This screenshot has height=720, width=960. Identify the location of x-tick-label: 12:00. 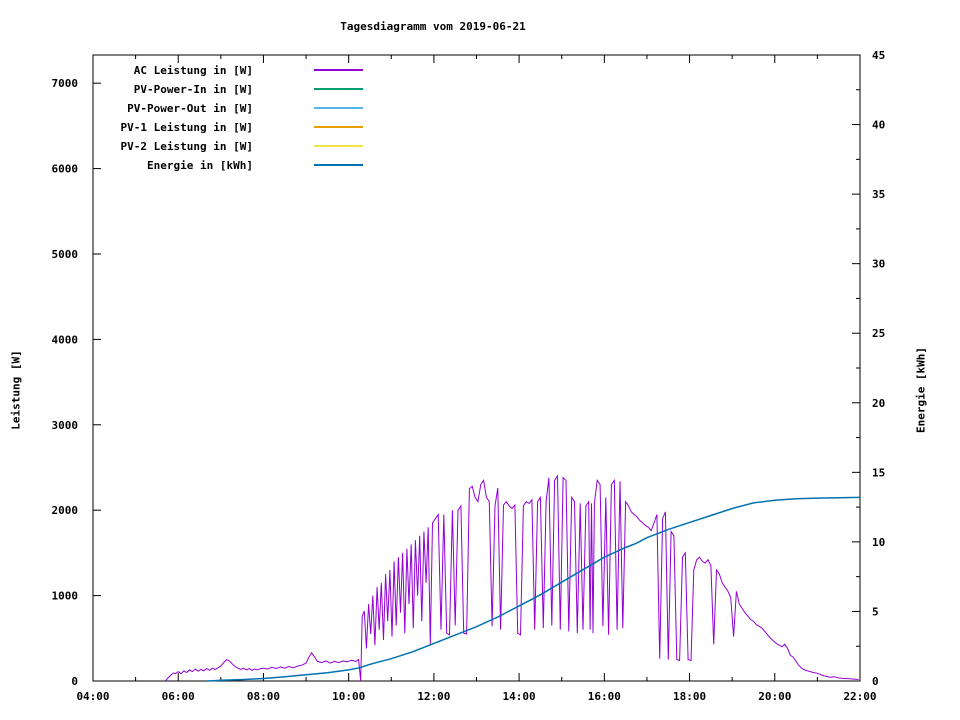
(433, 696).